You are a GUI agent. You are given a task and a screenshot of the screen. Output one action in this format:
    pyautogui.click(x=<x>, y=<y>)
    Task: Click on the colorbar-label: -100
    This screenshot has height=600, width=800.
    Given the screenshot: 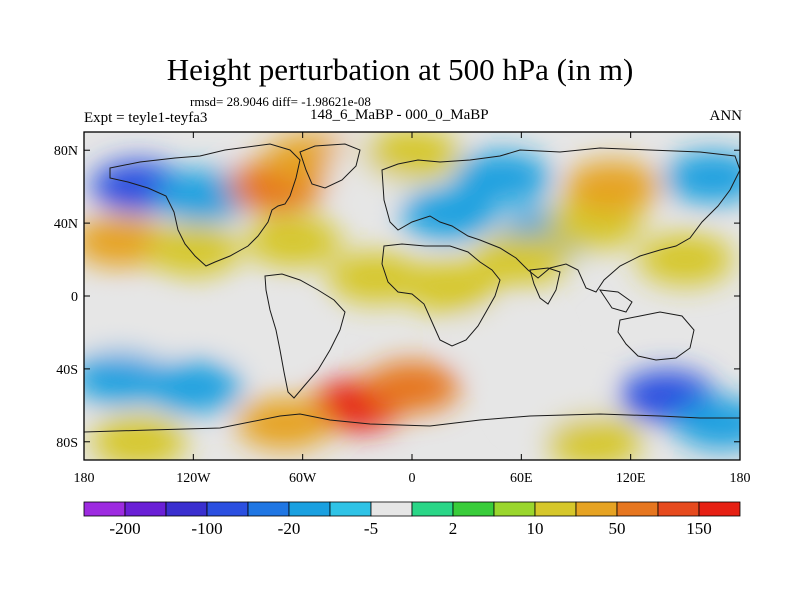 What is the action you would take?
    pyautogui.click(x=206, y=528)
    